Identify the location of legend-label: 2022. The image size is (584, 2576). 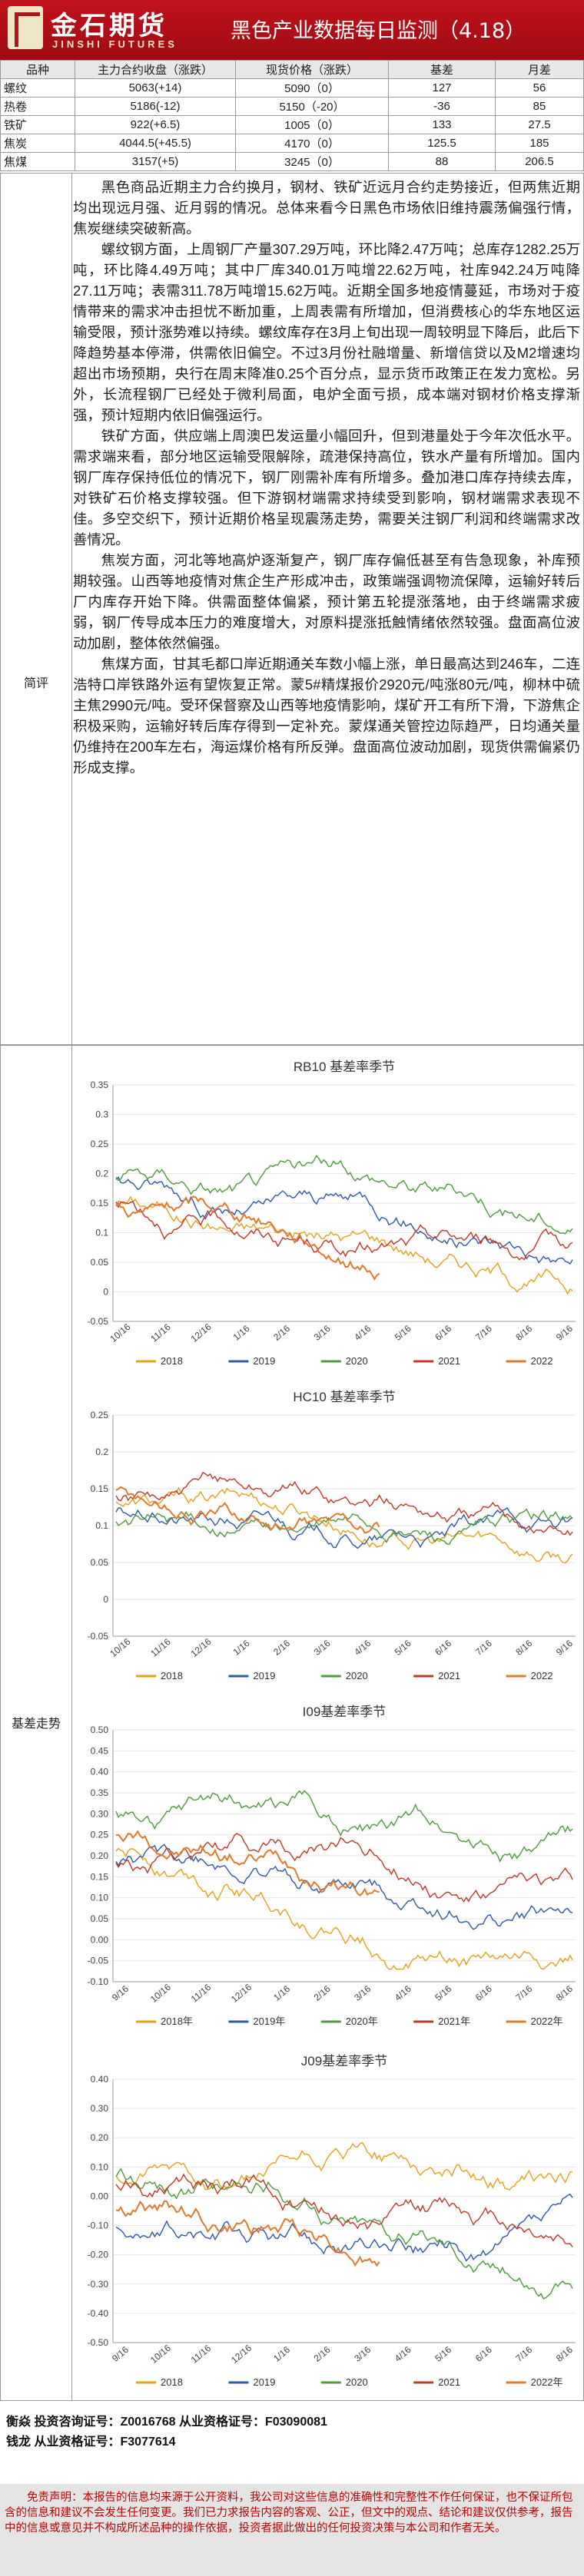
(542, 1361).